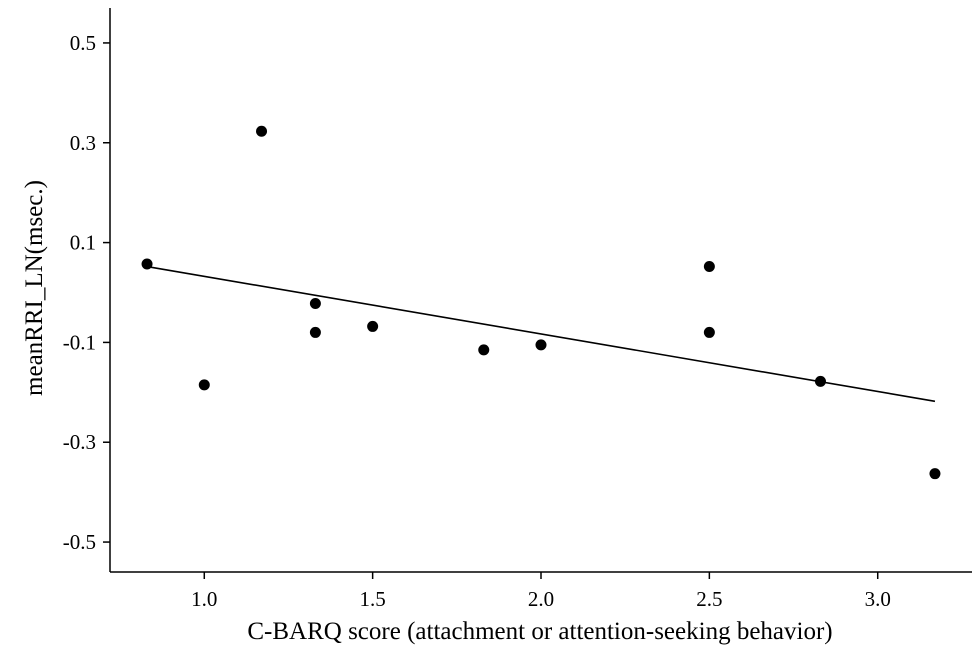 The image size is (975, 647). Describe the element at coordinates (79, 542) in the screenshot. I see `y-tick-label: -0.5` at that location.